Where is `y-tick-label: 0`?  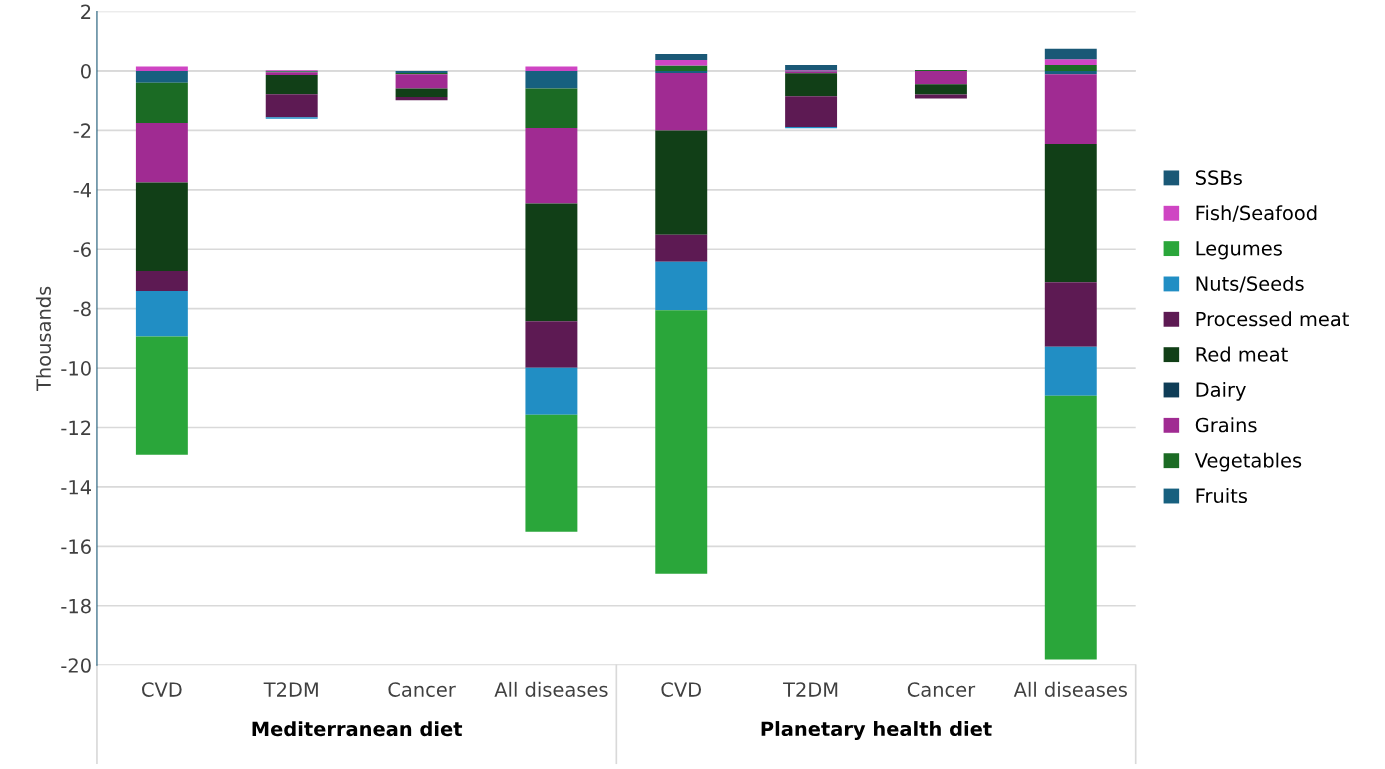 y-tick-label: 0 is located at coordinates (86, 71).